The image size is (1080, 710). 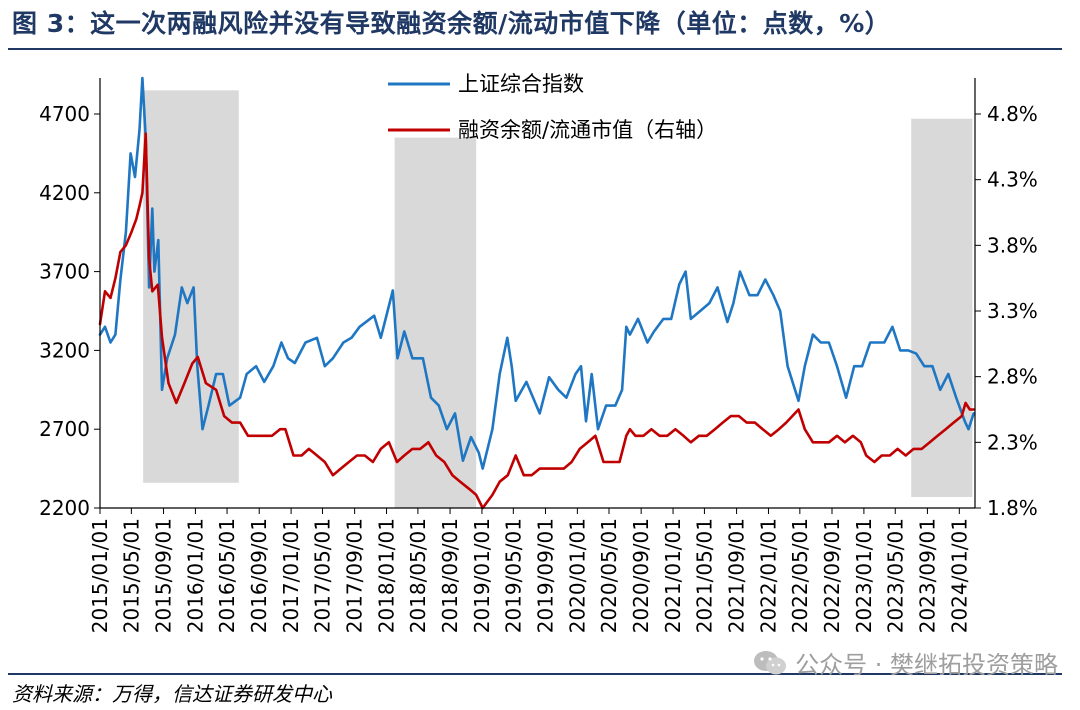 I want to click on source-note: 资料来源：万得，信达证券研发中心, so click(x=172, y=694).